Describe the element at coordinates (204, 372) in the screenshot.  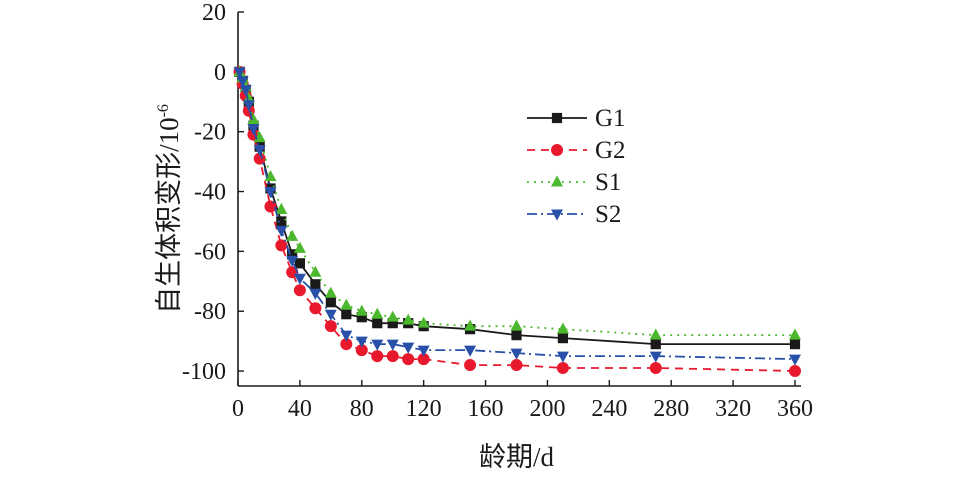
I see `y-tick-label: -100` at that location.